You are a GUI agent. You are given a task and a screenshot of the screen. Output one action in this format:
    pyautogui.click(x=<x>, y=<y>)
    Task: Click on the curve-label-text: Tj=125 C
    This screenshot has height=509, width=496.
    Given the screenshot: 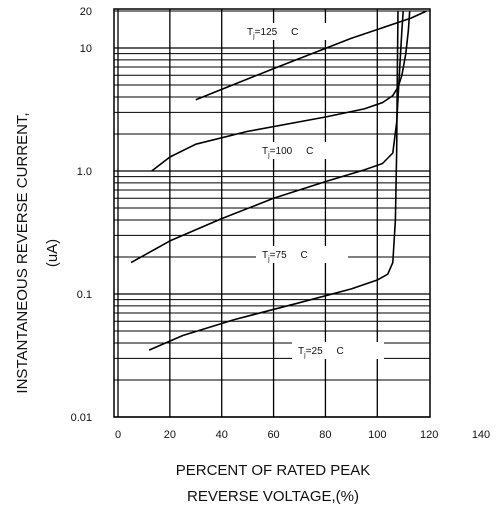 What is the action you would take?
    pyautogui.click(x=272, y=33)
    